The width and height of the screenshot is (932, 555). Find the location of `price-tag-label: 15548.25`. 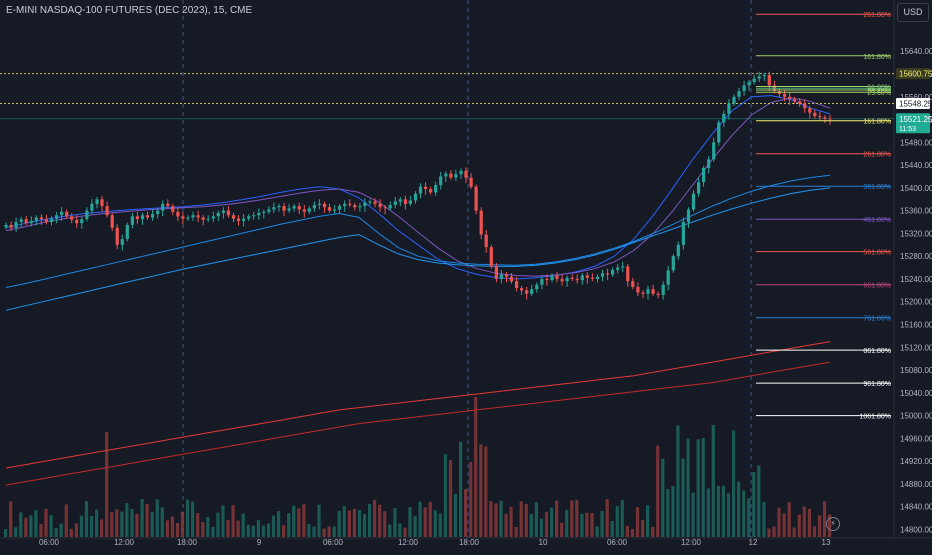

price-tag-label: 15548.25 is located at coordinates (915, 104).